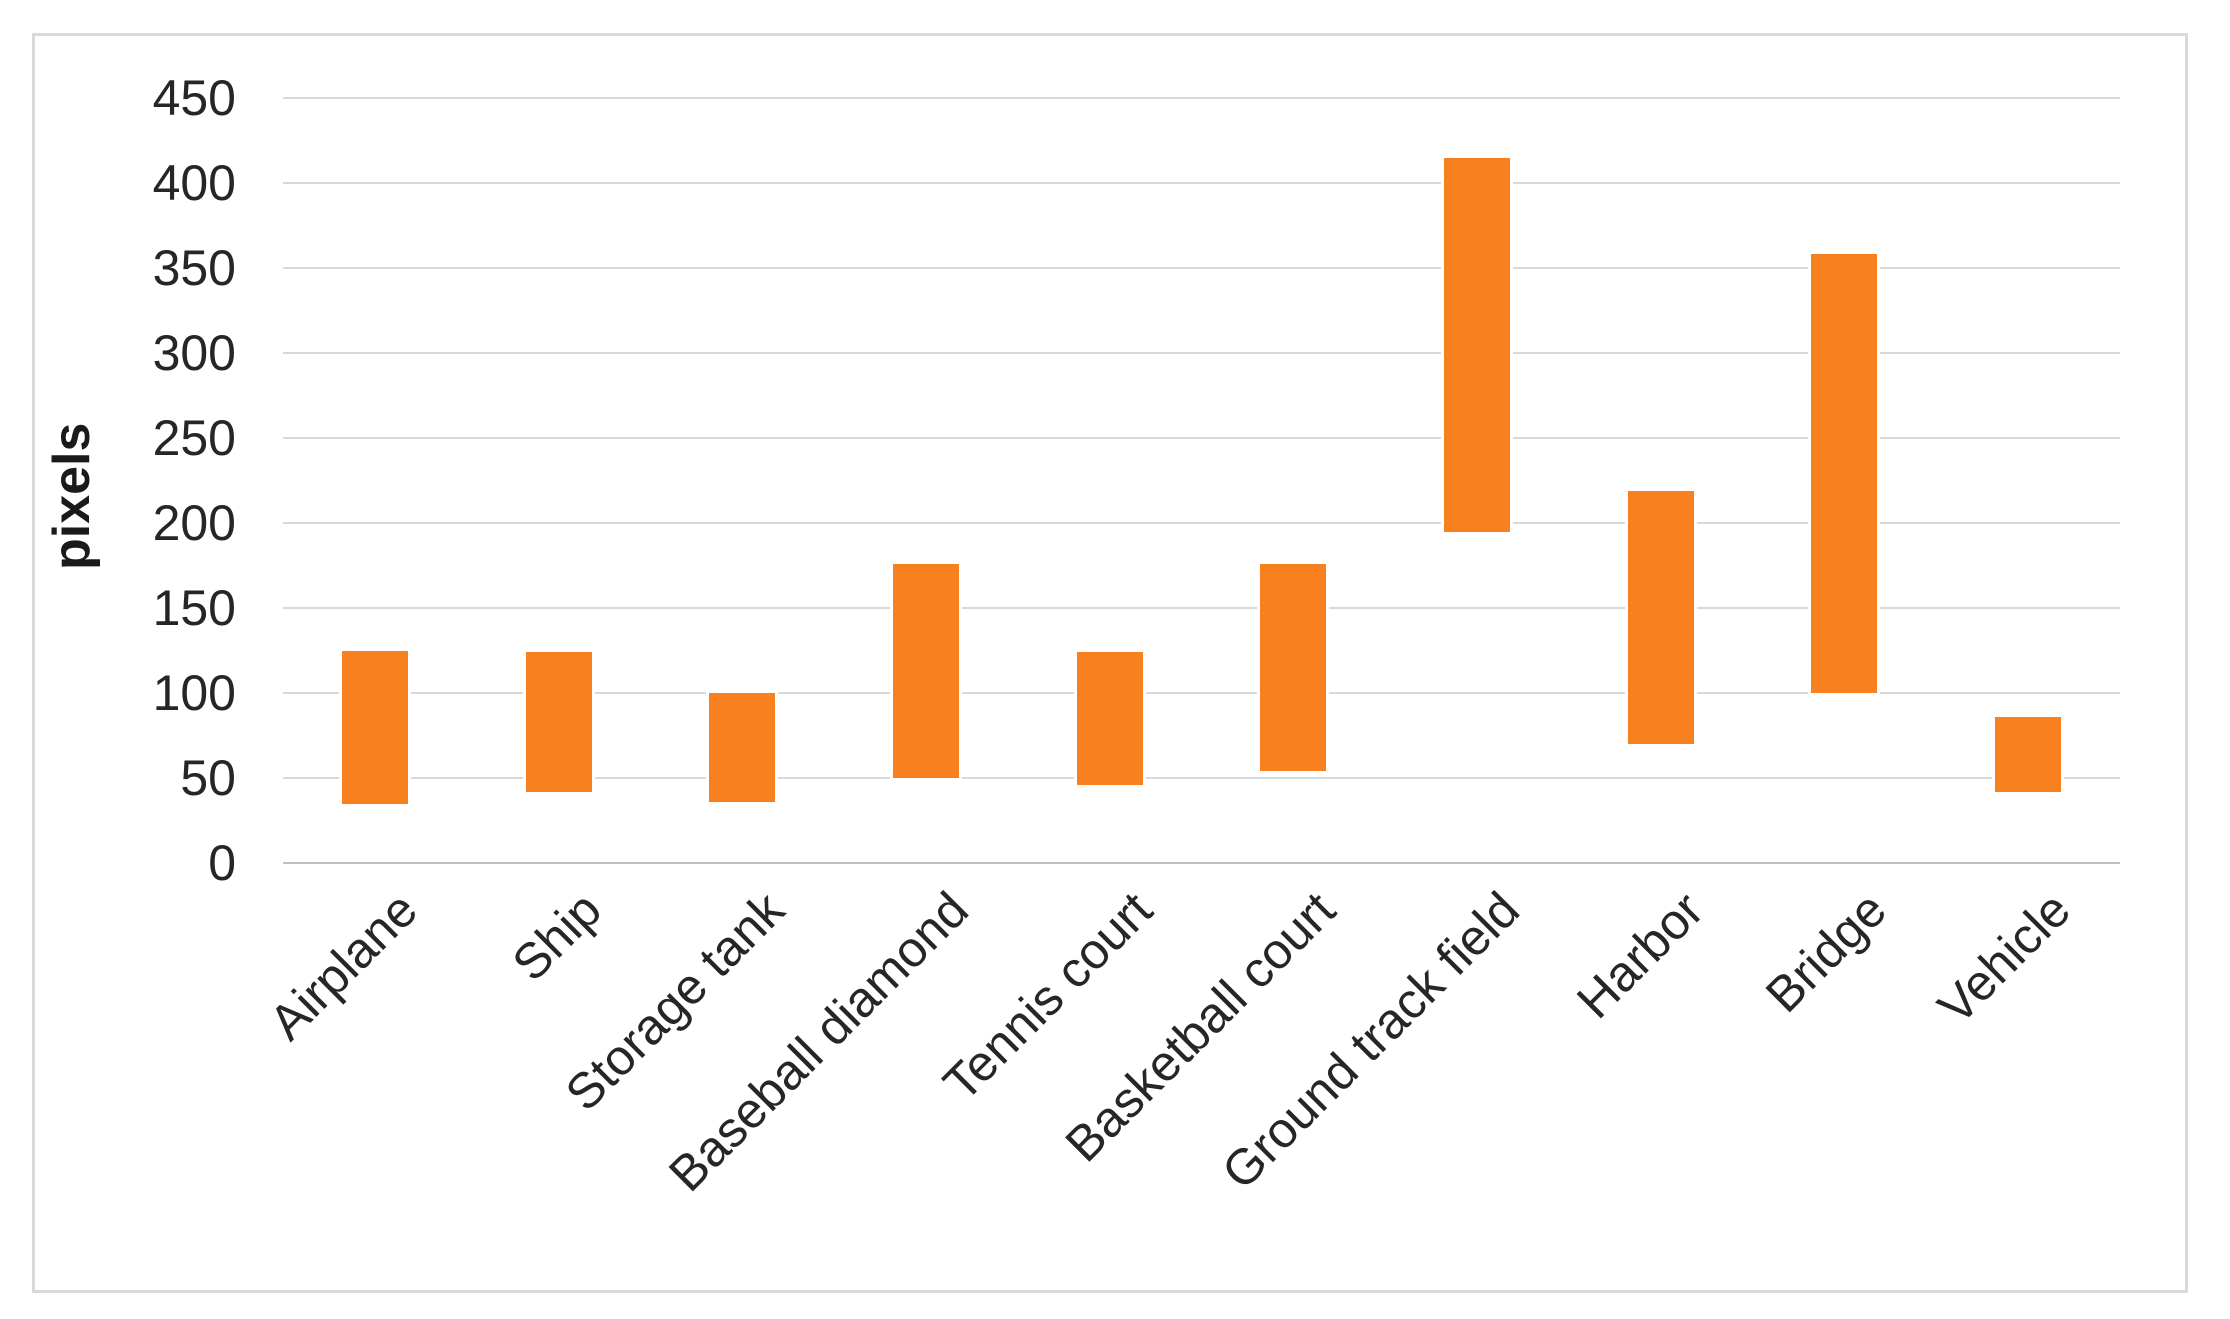 This screenshot has height=1319, width=2230. What do you see at coordinates (222, 863) in the screenshot?
I see `y-tick-label: 0` at bounding box center [222, 863].